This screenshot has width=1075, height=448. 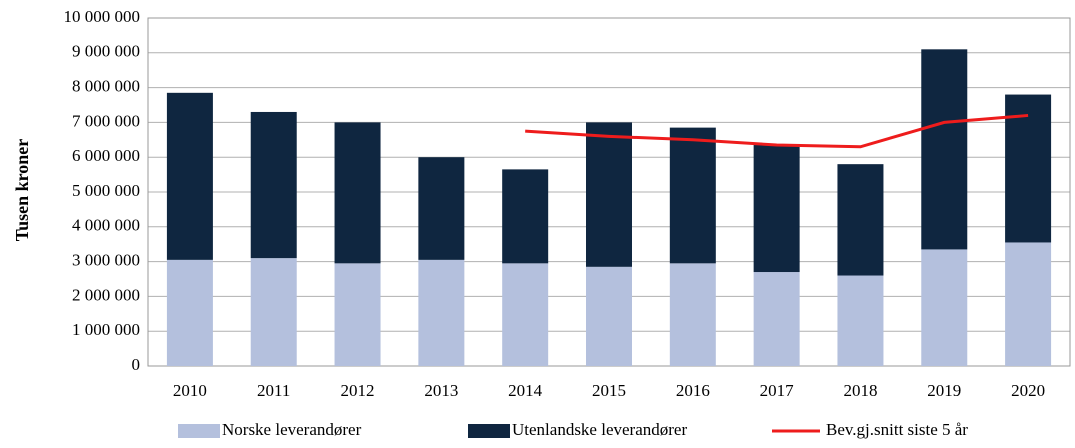 I want to click on x-tick-label: 2016, so click(x=693, y=390).